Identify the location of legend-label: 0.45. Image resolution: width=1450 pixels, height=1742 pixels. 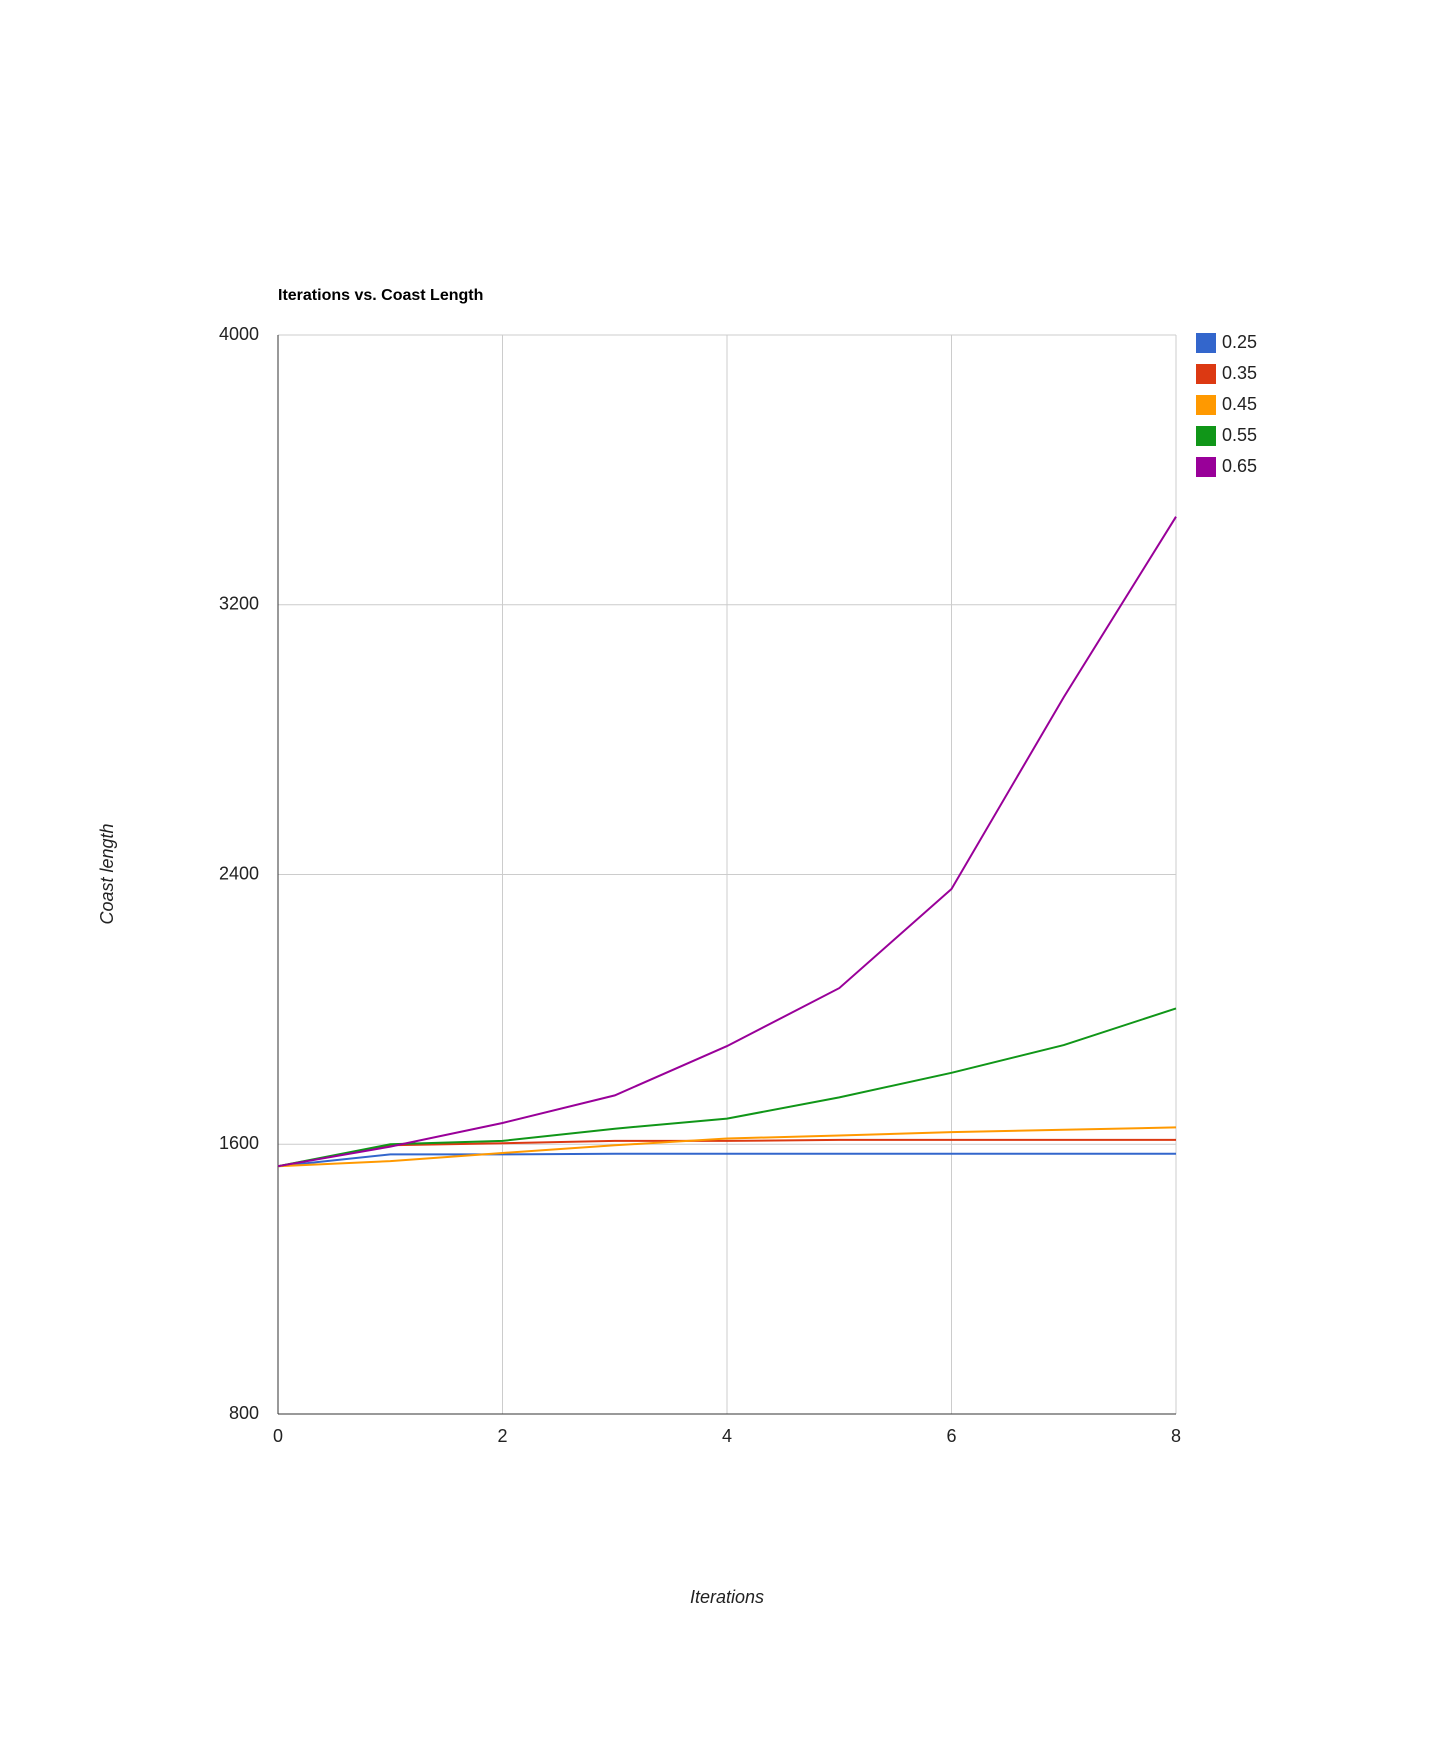
(1239, 404).